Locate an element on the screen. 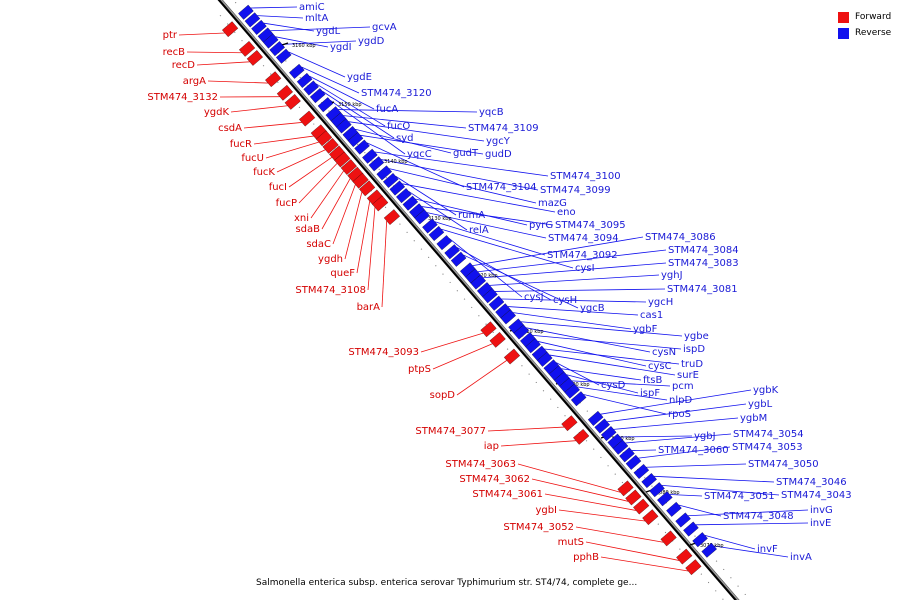 Image resolution: width=900 pixels, height=600 pixels. forward-gene-label: ygdh is located at coordinates (330, 259).